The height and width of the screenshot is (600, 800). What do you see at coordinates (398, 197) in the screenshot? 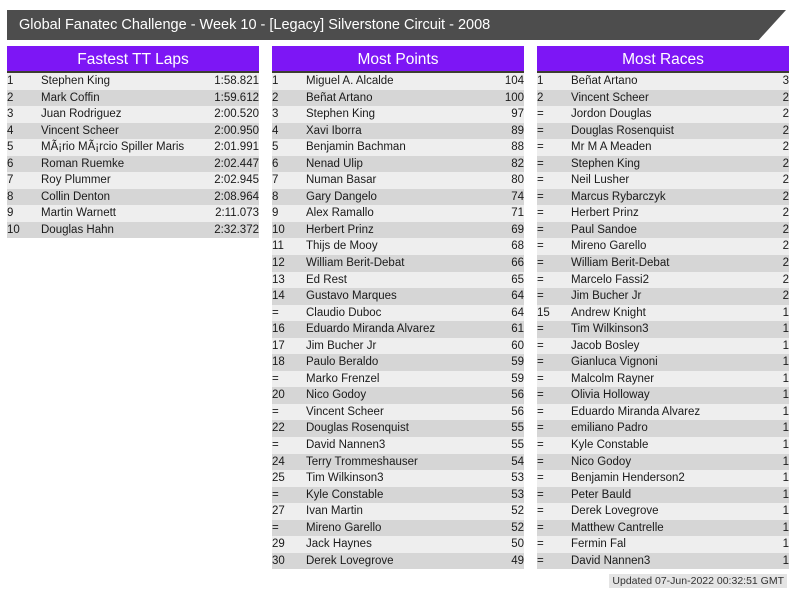
I see `table-row: 8 Gary Dangelo 74` at bounding box center [398, 197].